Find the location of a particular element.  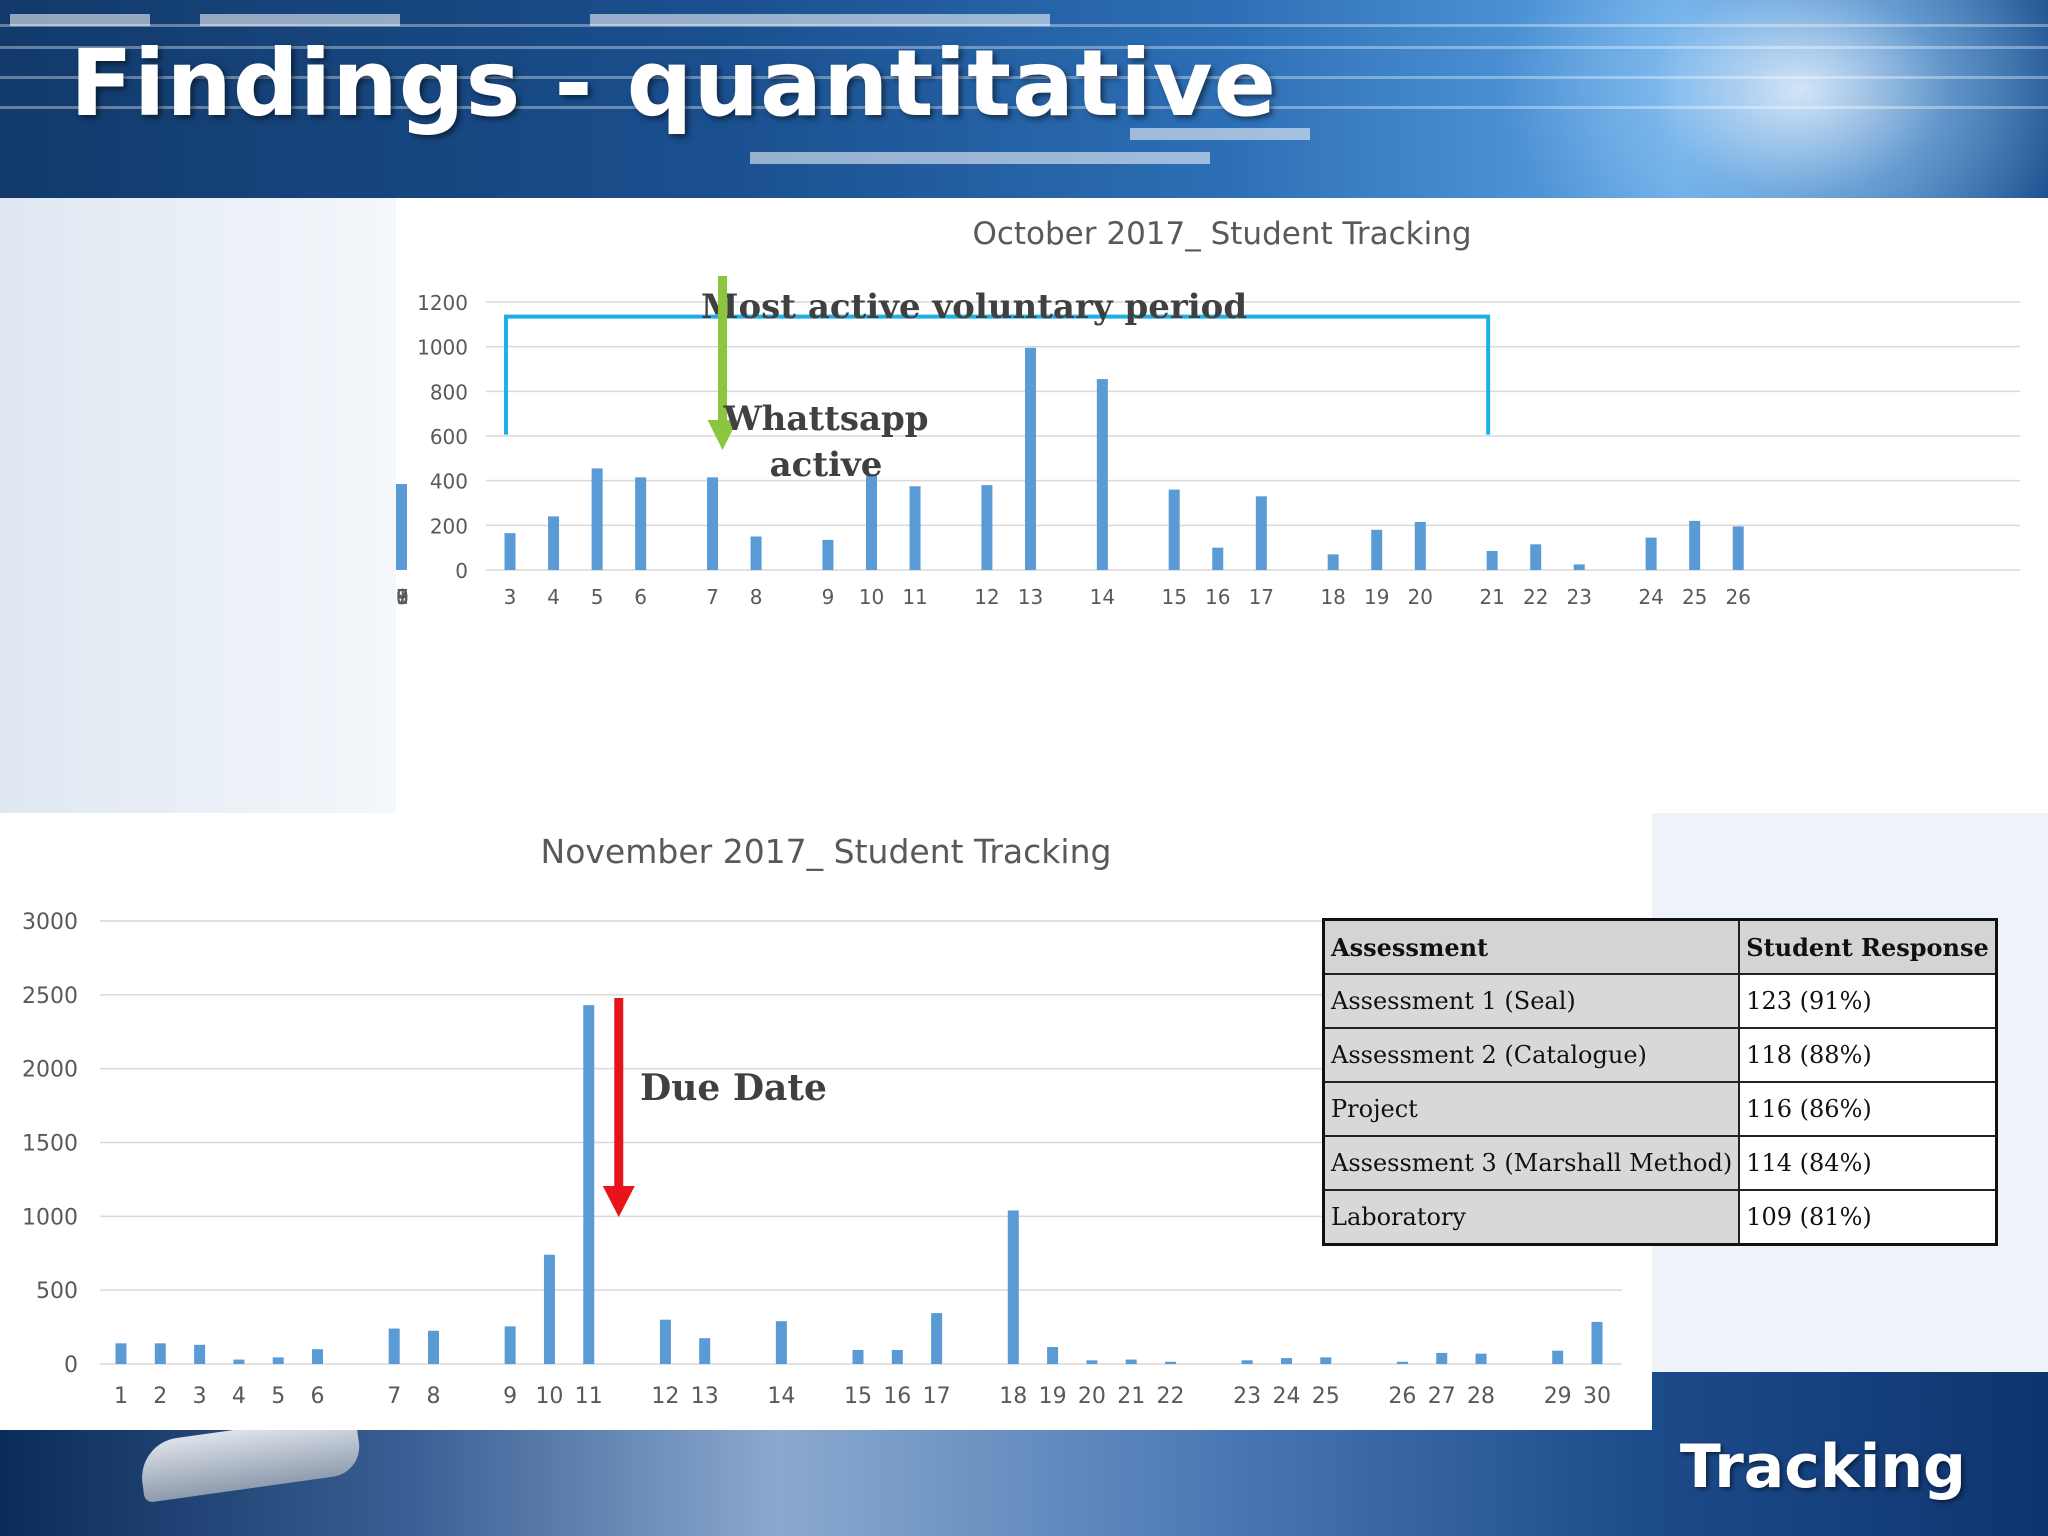

active-period-bracket is located at coordinates (997, 374).